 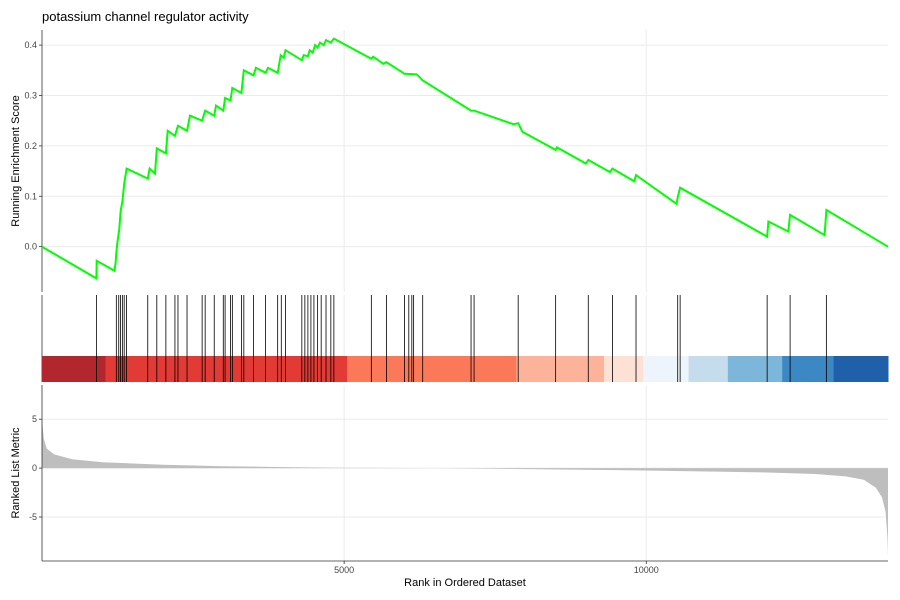 What do you see at coordinates (16, 160) in the screenshot?
I see `enrichment-y-axis-title: Running Enrichment Score` at bounding box center [16, 160].